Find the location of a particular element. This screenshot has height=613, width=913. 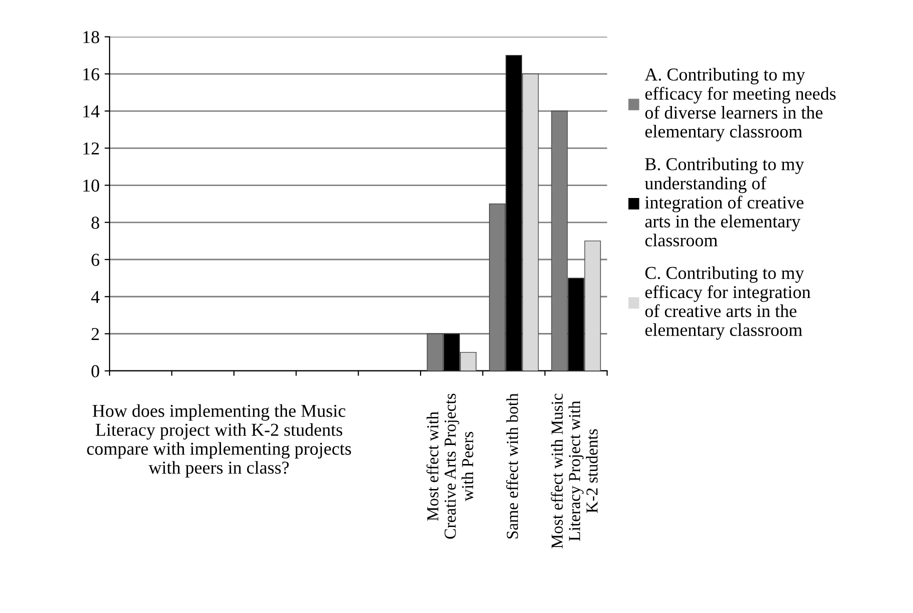

y-tick-label: 14 is located at coordinates (91, 111).